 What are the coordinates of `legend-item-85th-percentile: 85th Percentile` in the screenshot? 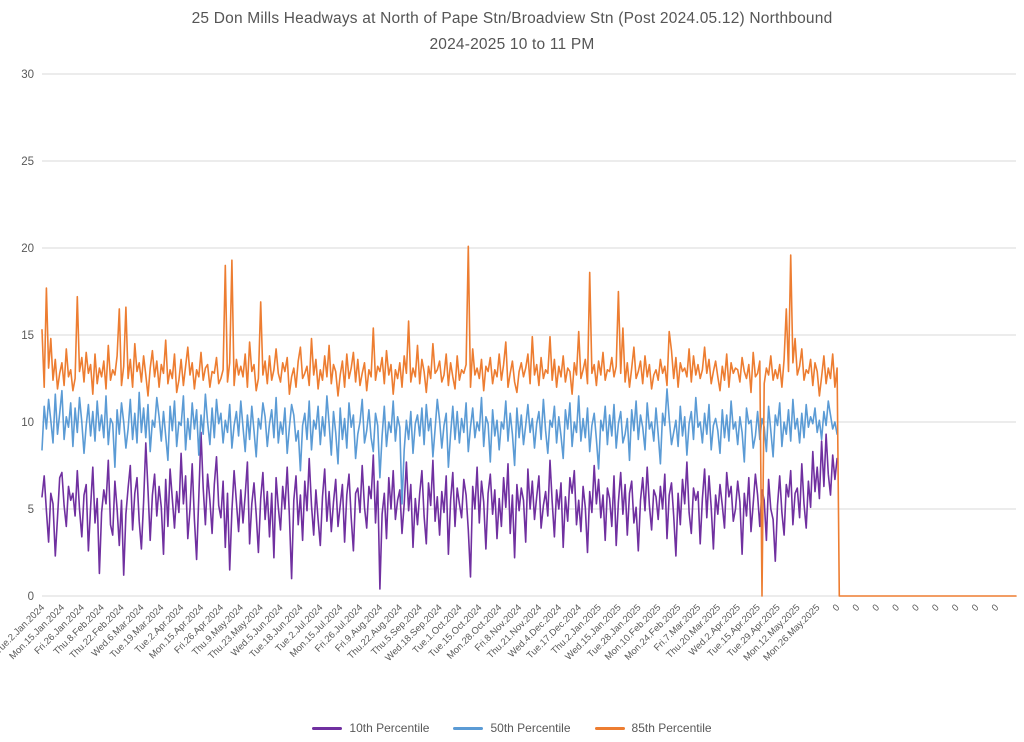 It's located at (653, 728).